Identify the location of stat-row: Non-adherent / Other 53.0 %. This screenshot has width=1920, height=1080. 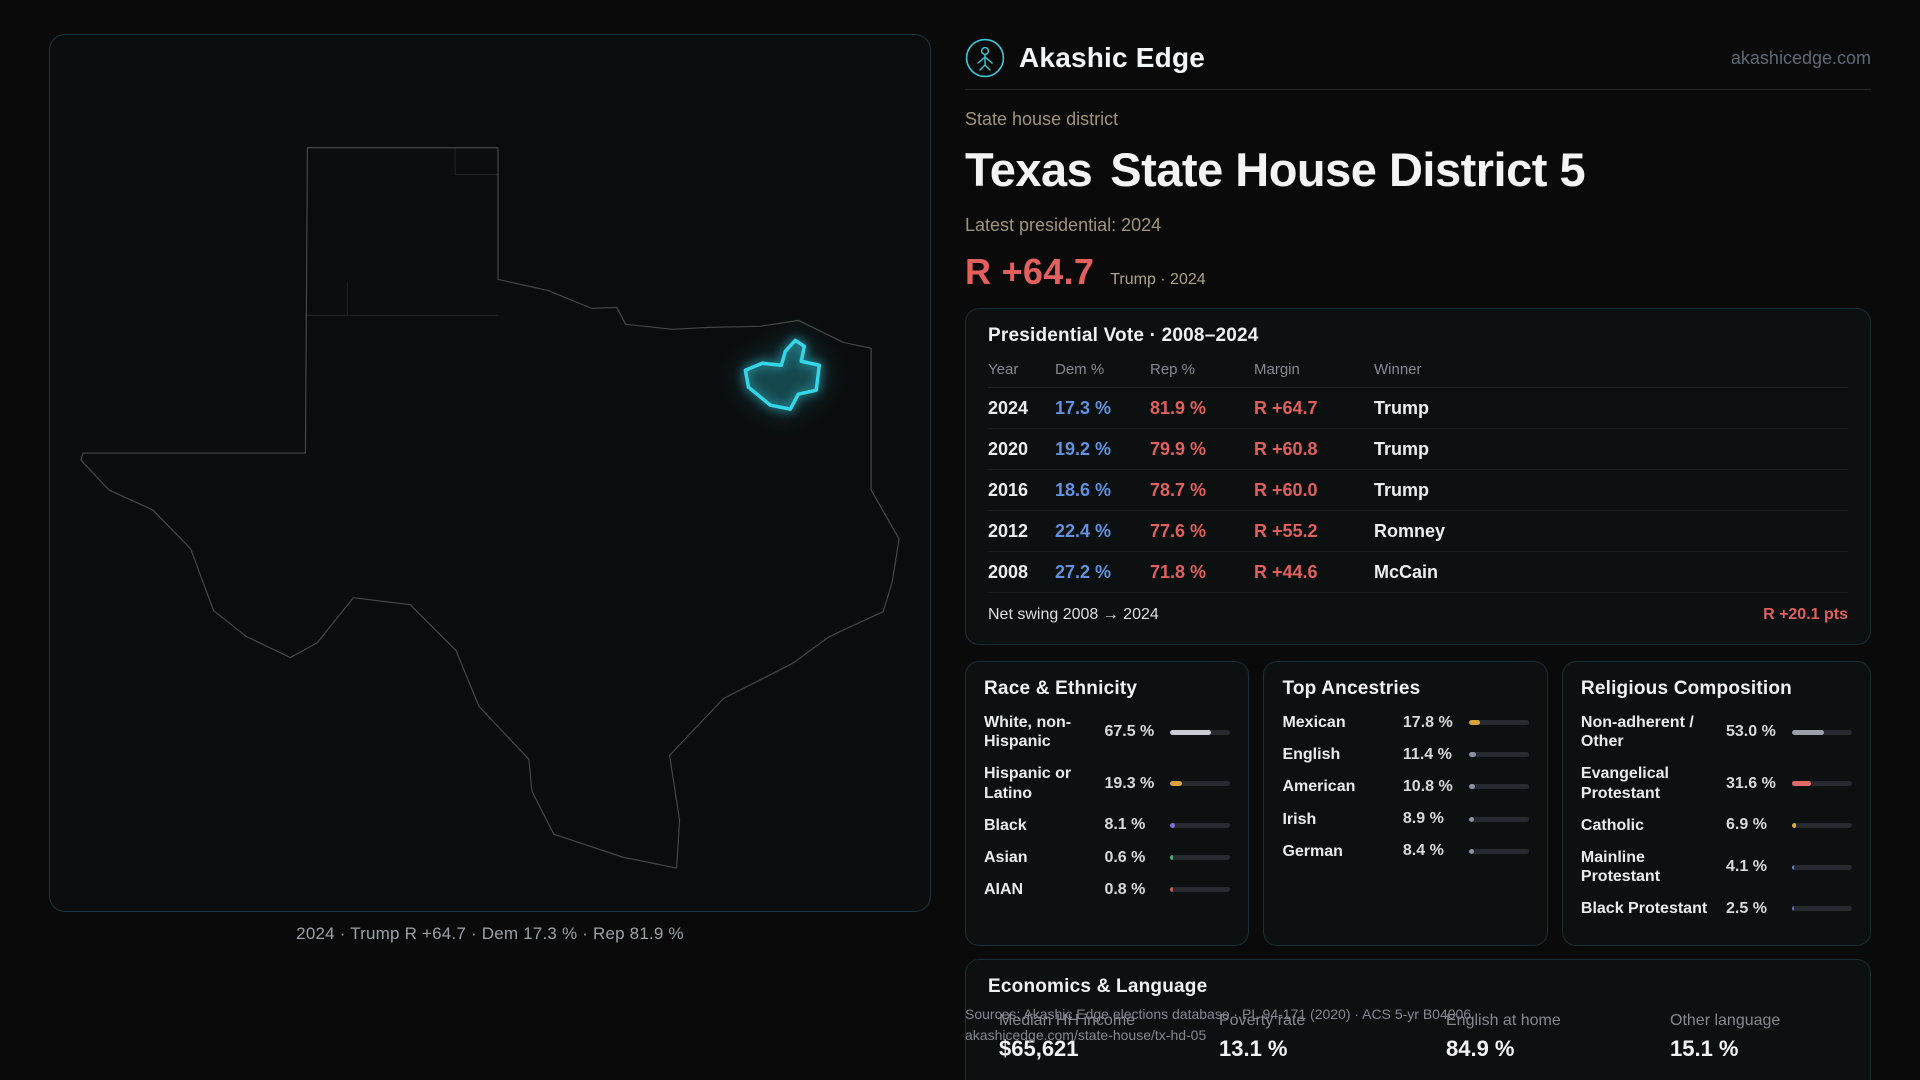
(1716, 732).